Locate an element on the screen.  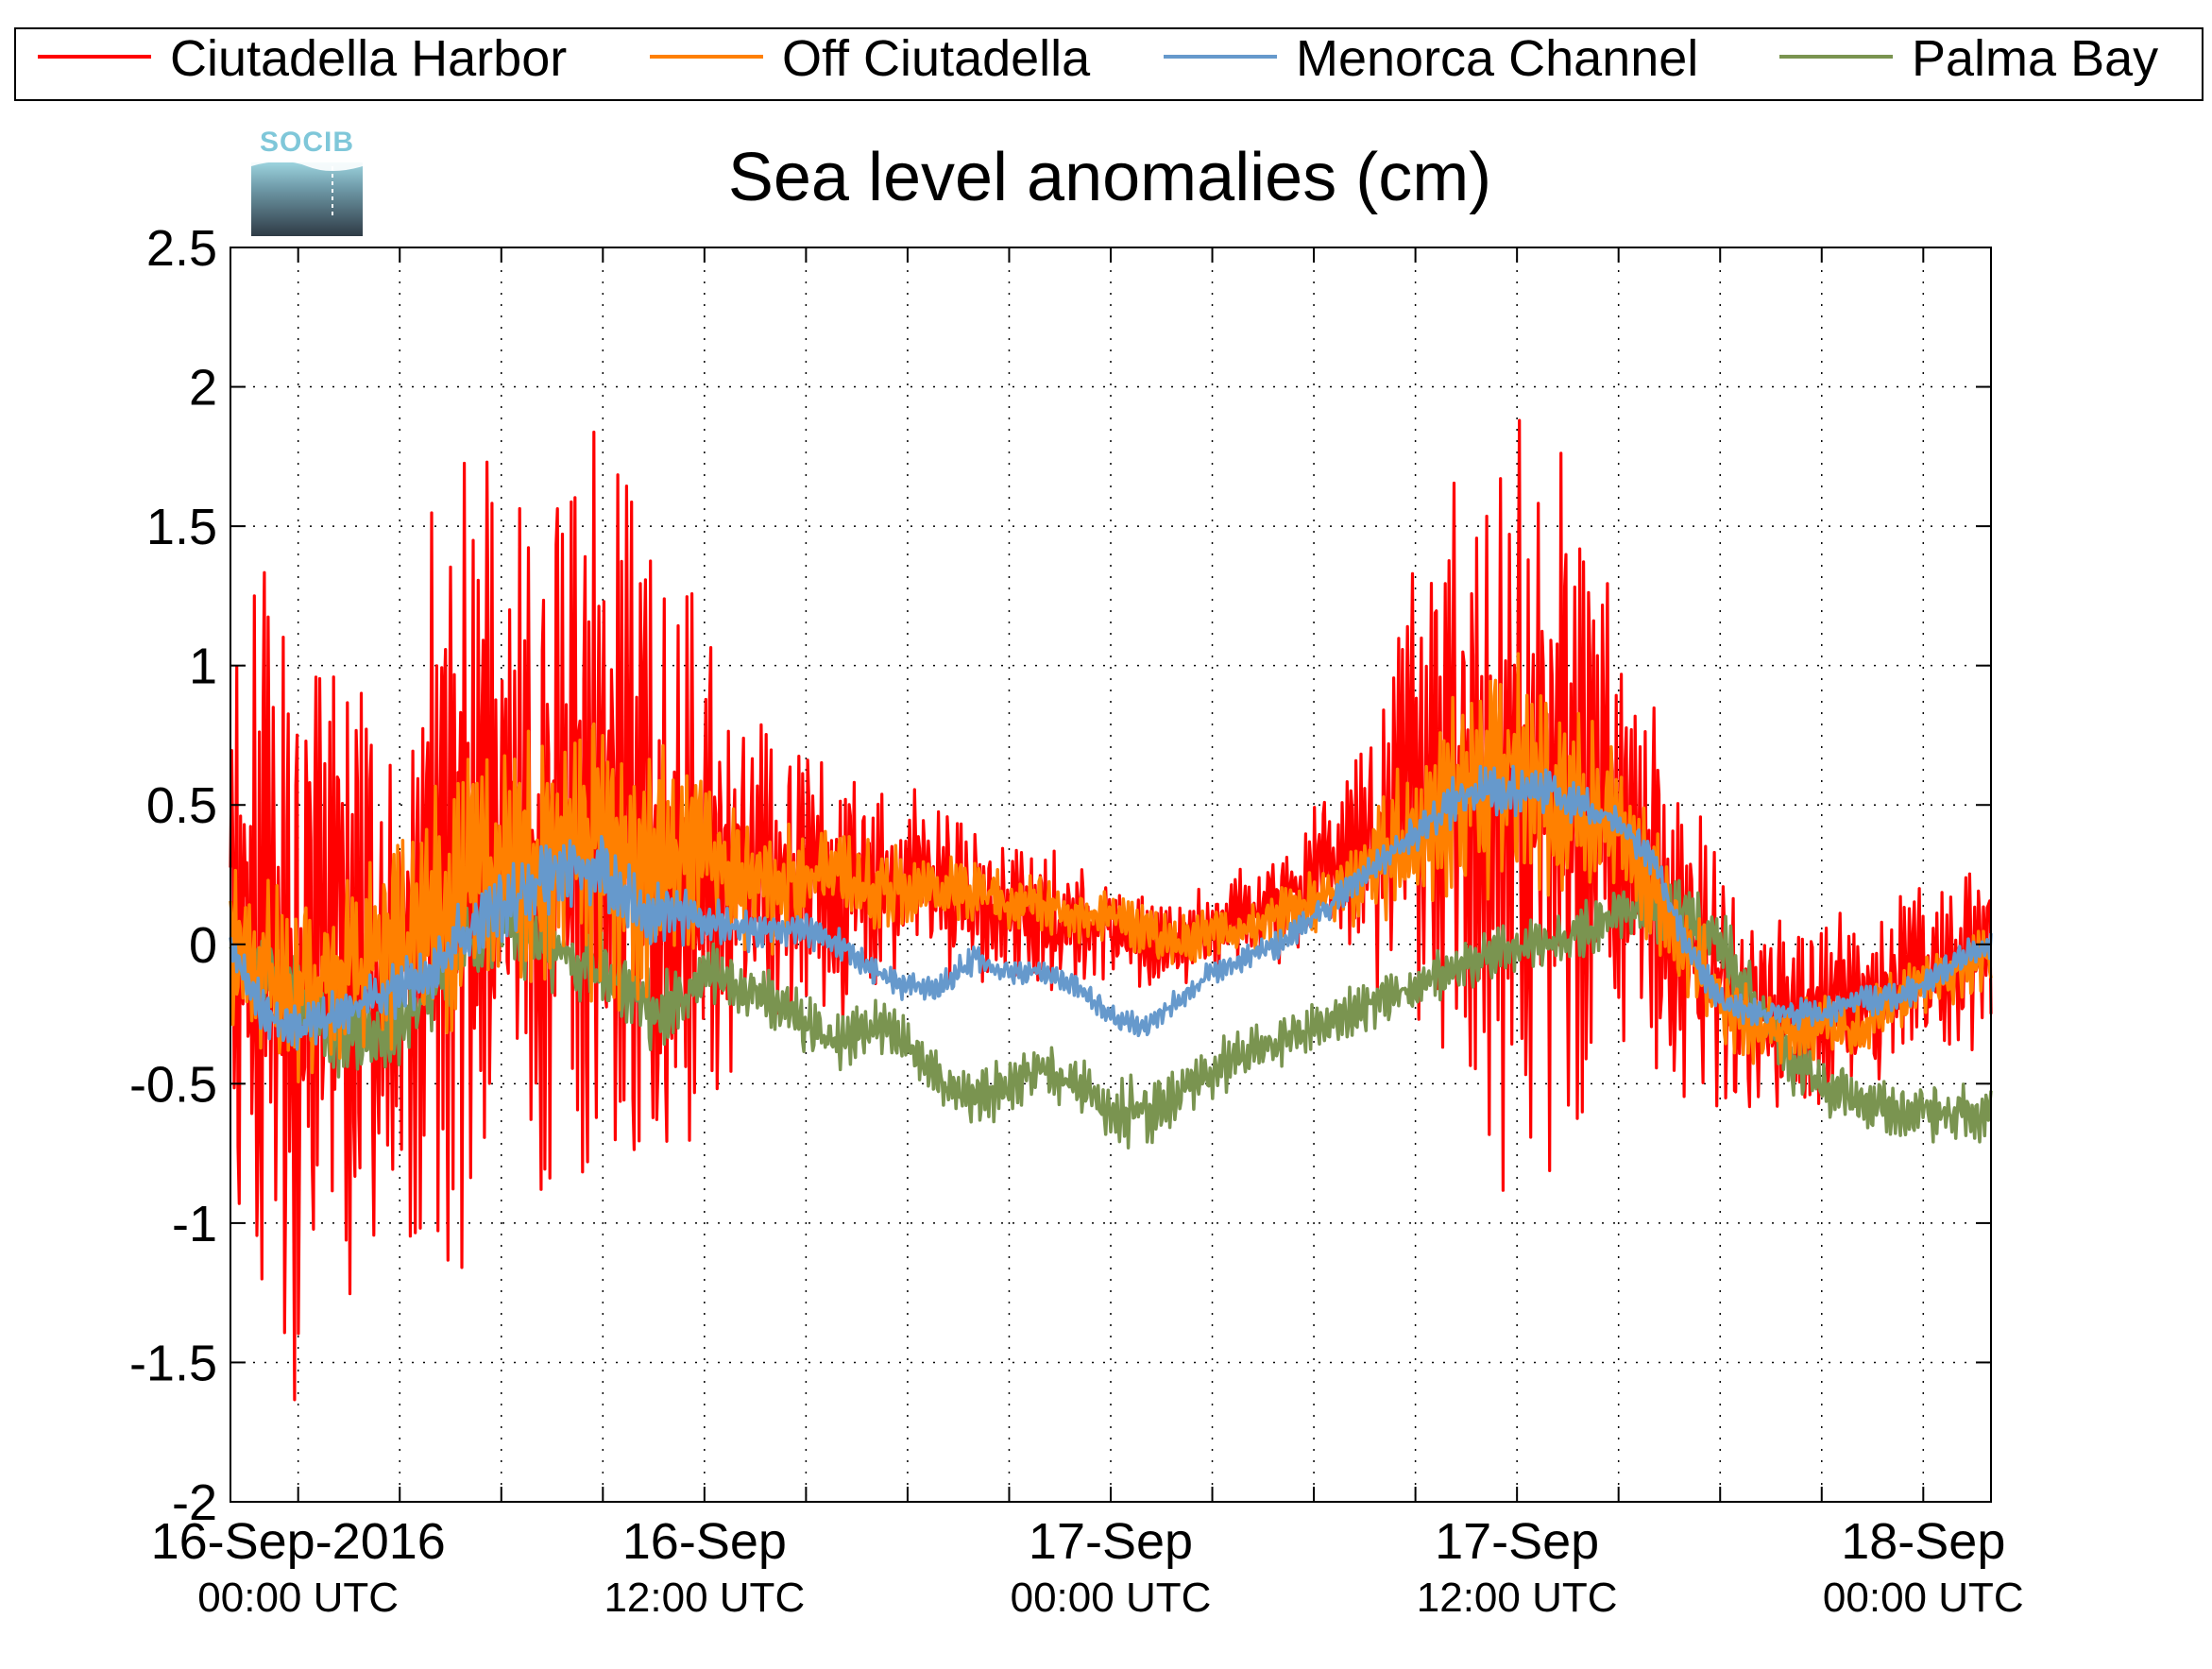
socib-logo: SOCIB is located at coordinates (307, 182).